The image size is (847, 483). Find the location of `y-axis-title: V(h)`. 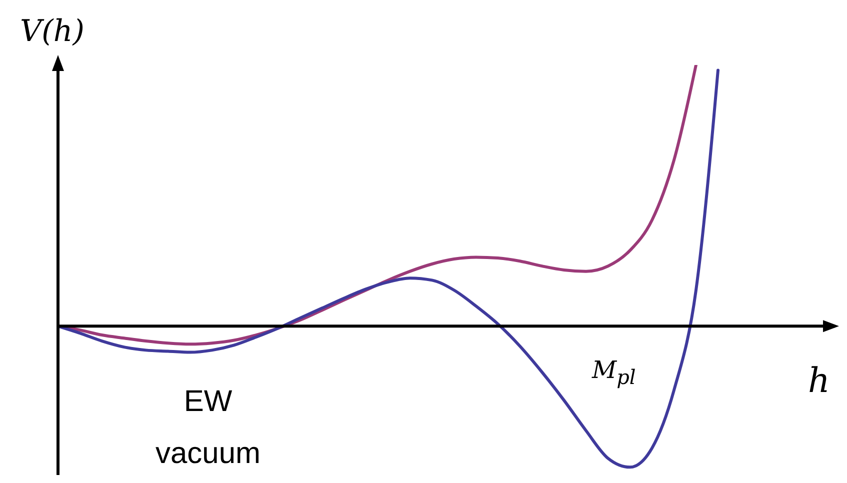

y-axis-title: V(h) is located at coordinates (52, 31).